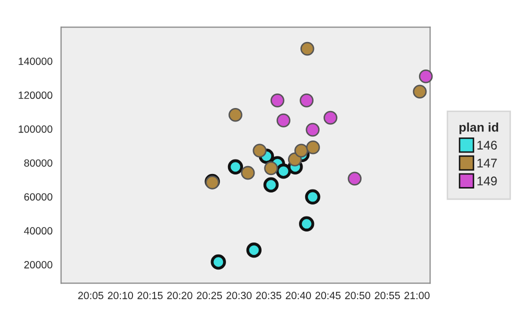 Image resolution: width=531 pixels, height=320 pixels. I want to click on legend-label: 146, so click(487, 145).